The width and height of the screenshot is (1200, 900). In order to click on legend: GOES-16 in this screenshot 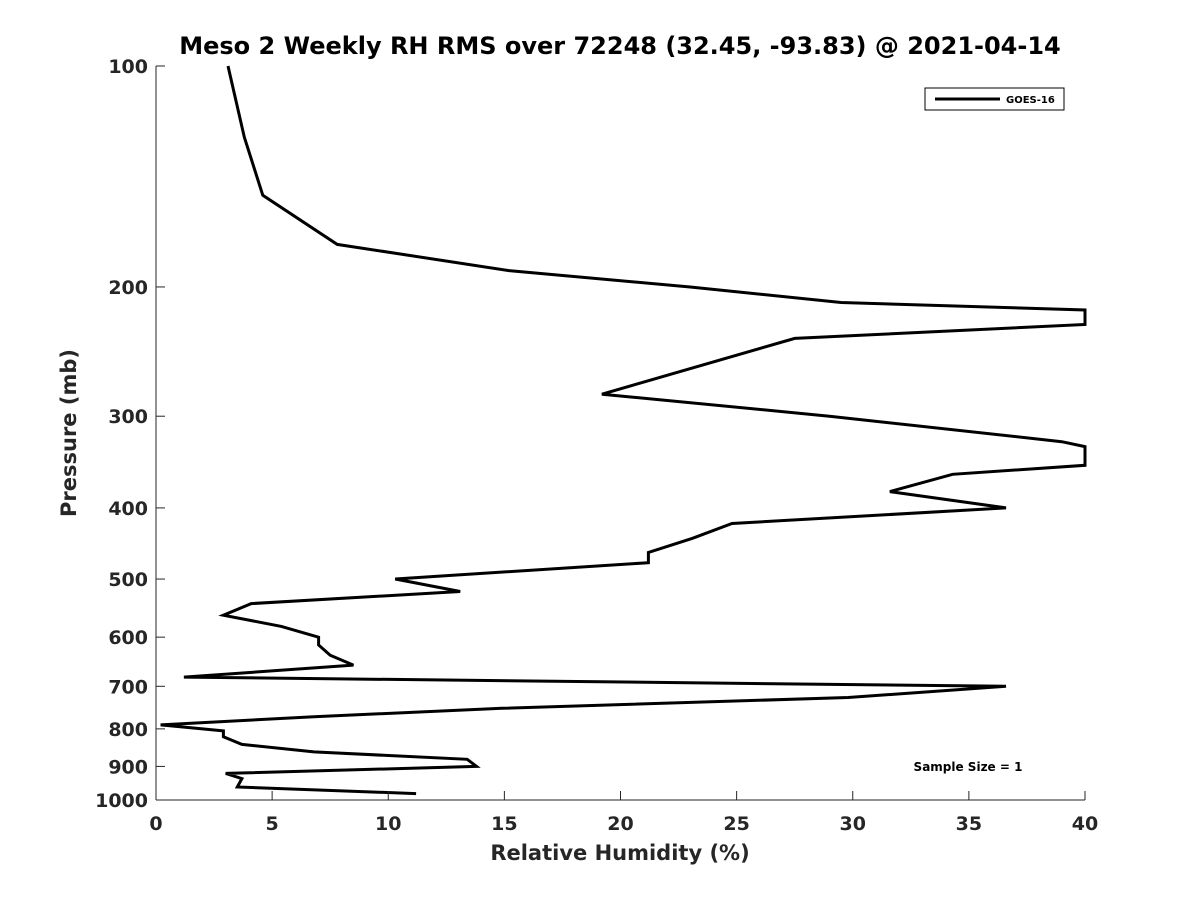, I will do `click(994, 99)`.